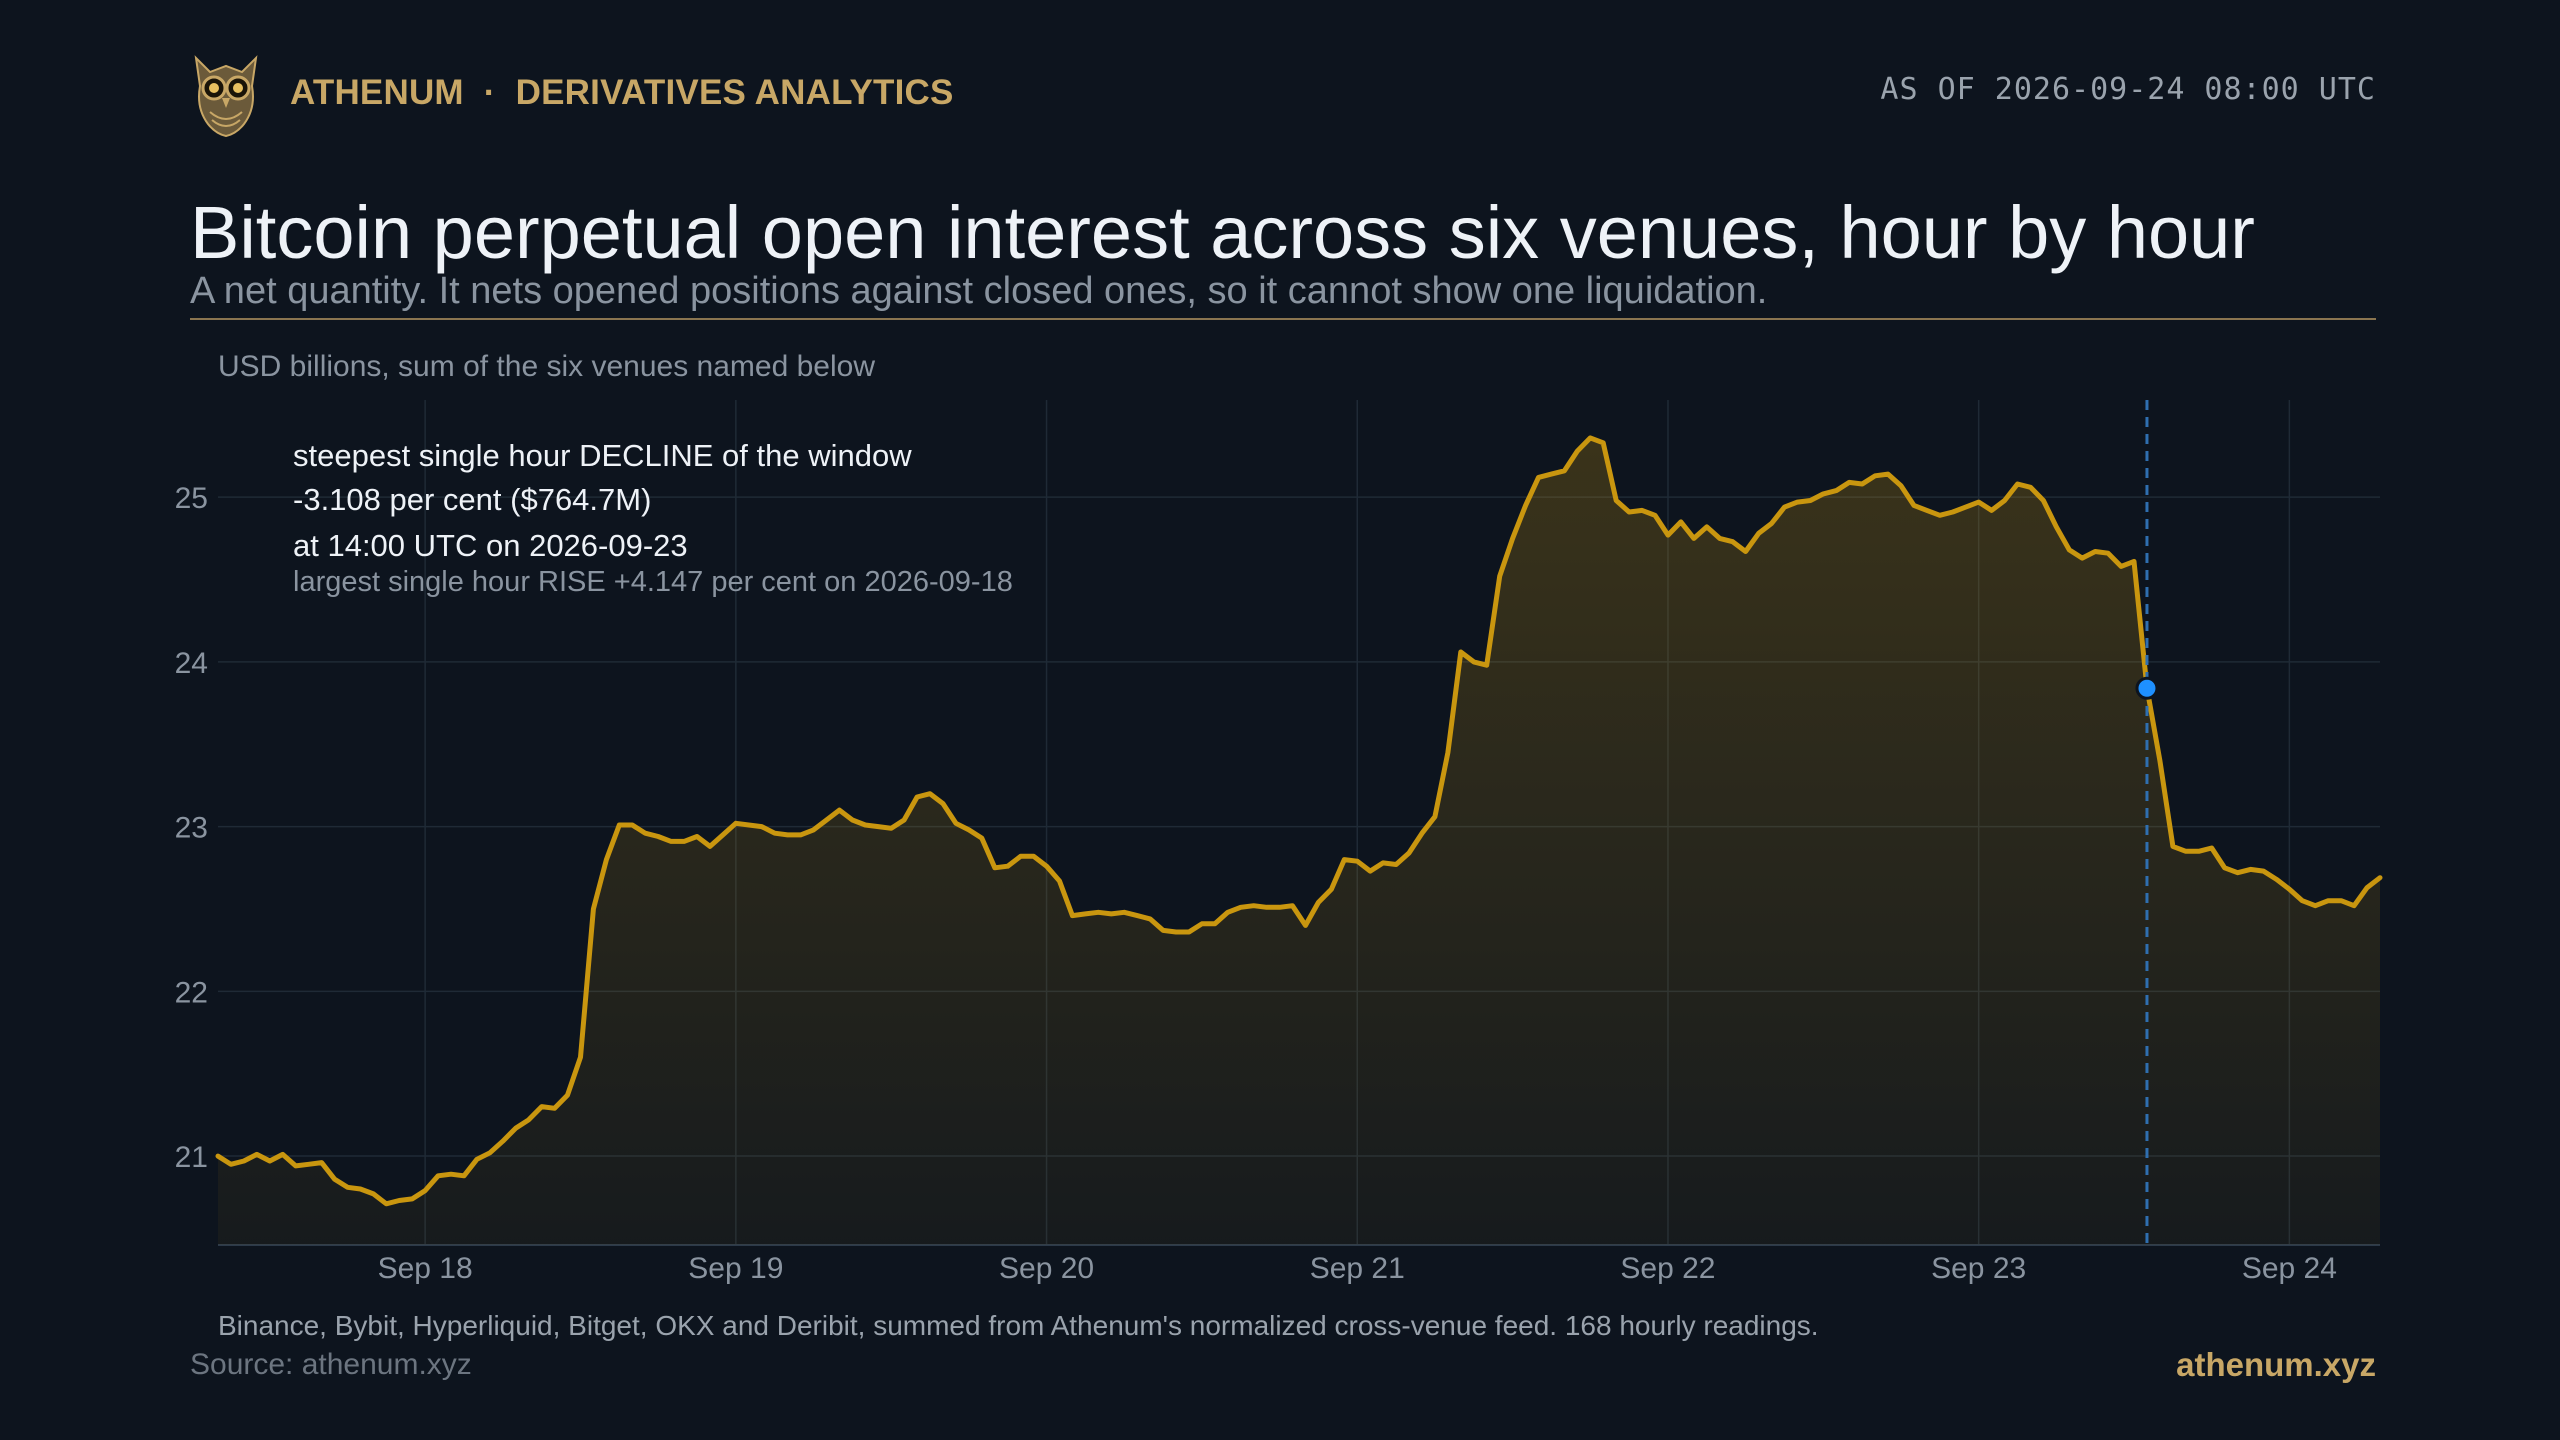  I want to click on x-tick-label: Sep 24, so click(2289, 1268).